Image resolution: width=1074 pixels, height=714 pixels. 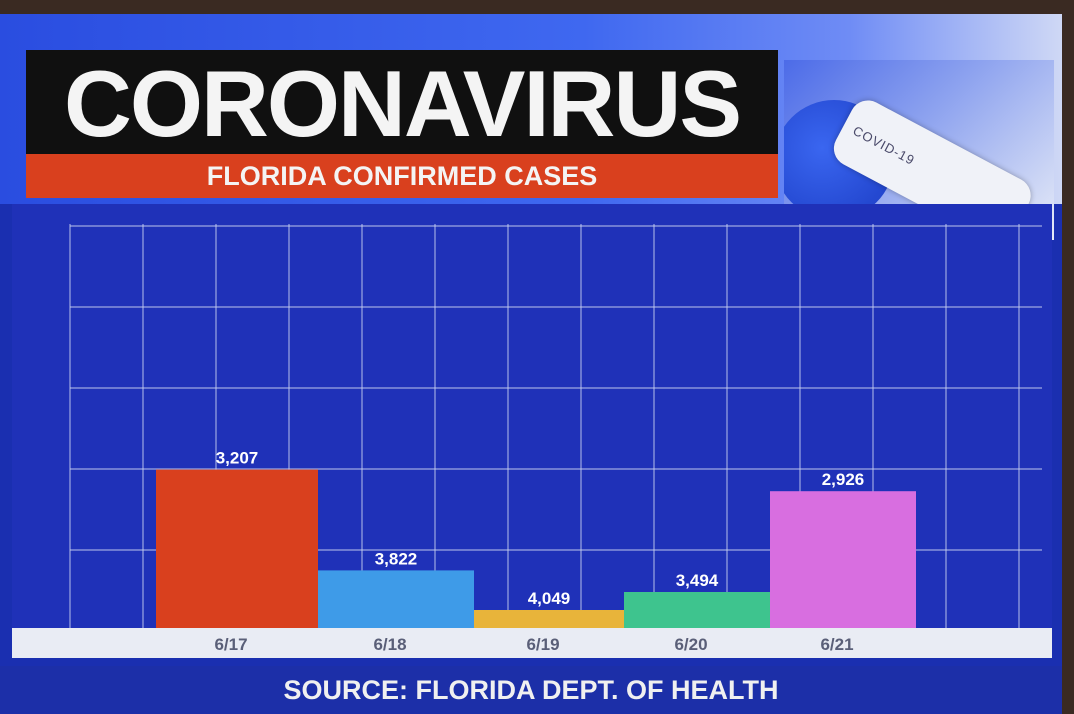 What do you see at coordinates (549, 598) in the screenshot?
I see `bar-value-label: 4,049` at bounding box center [549, 598].